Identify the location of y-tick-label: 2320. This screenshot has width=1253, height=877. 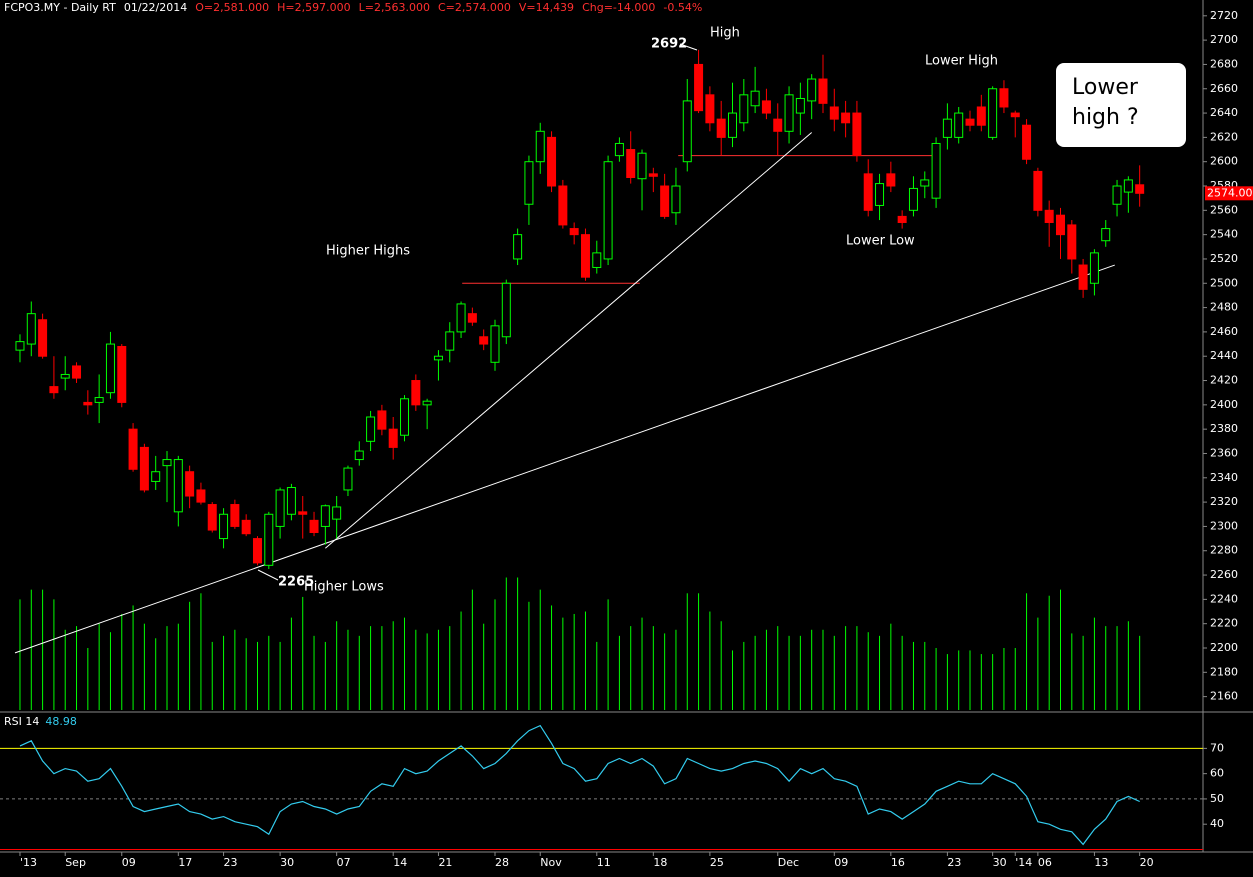
(1224, 501).